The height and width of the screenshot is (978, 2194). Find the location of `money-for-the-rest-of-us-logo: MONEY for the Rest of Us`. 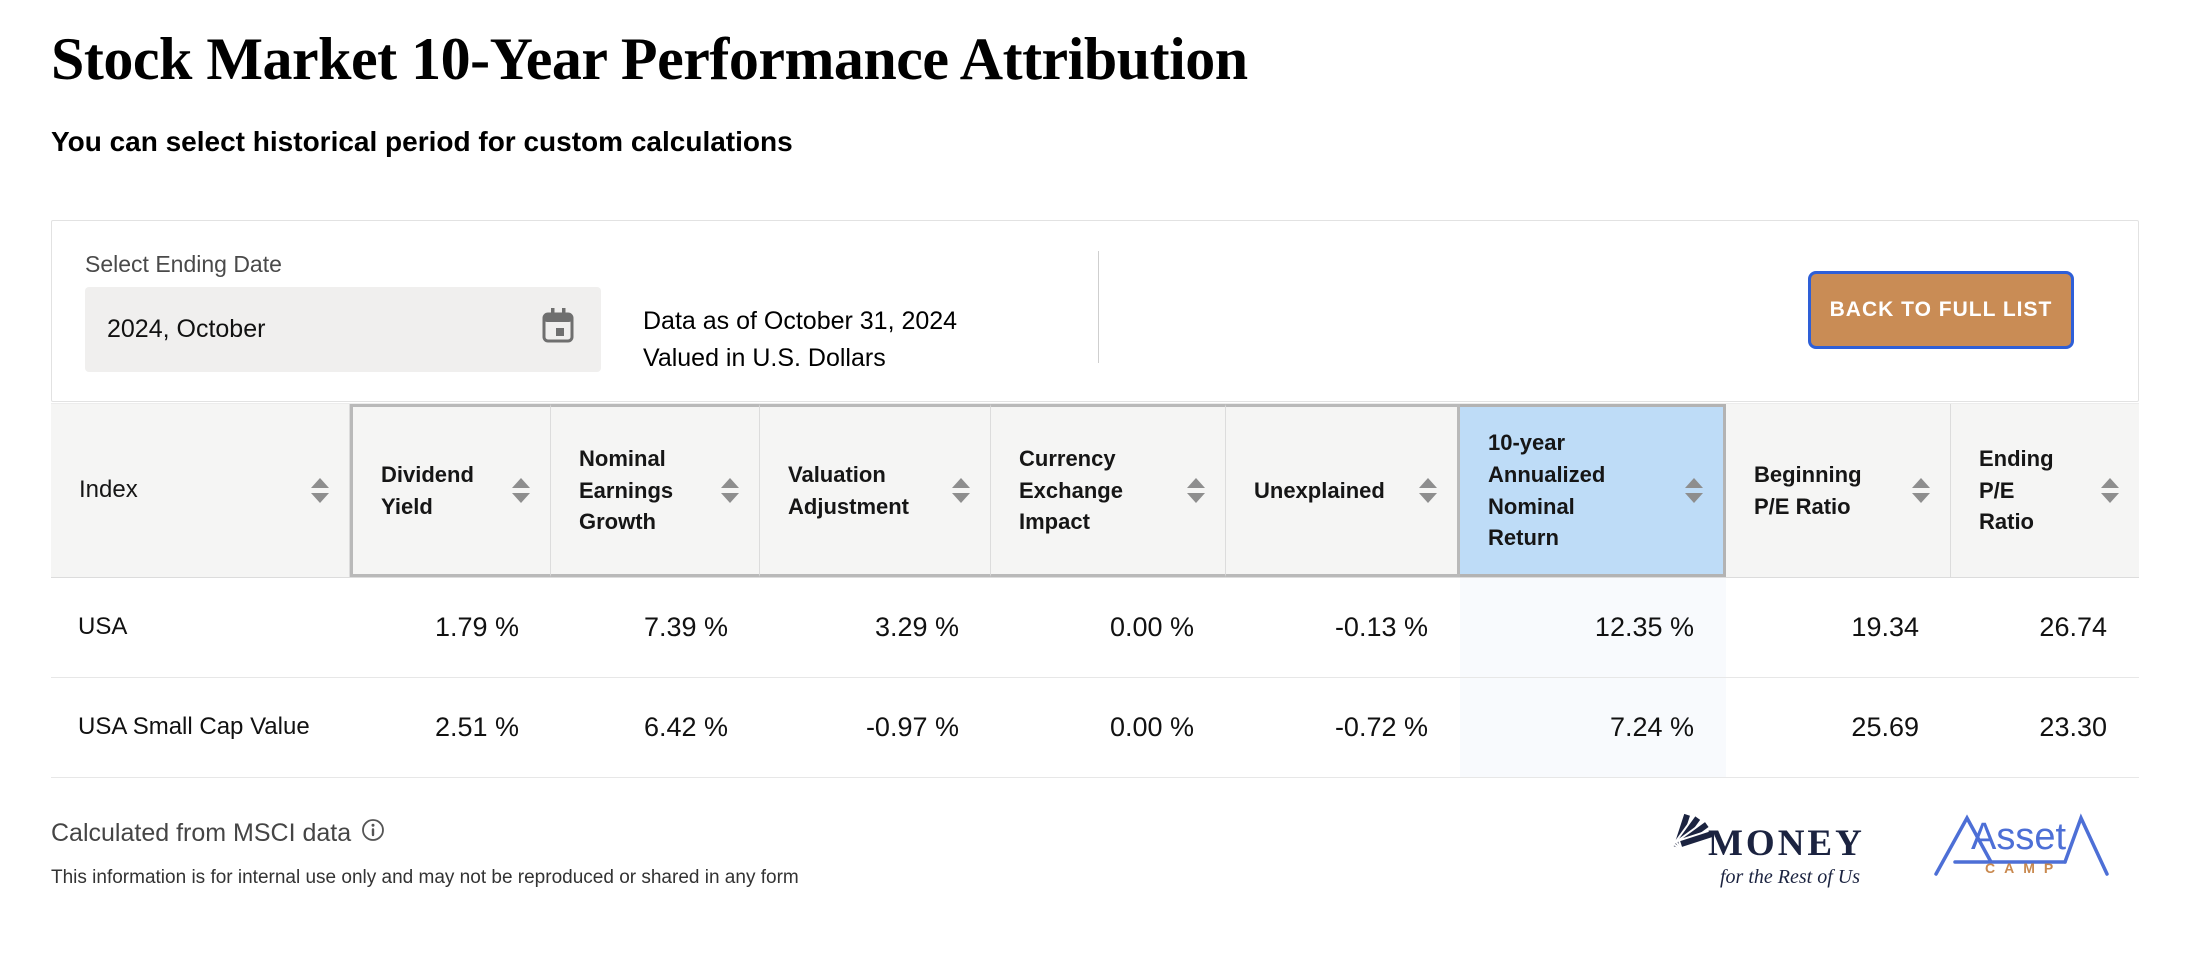

money-for-the-rest-of-us-logo: MONEY for the Rest of Us is located at coordinates (1774, 859).